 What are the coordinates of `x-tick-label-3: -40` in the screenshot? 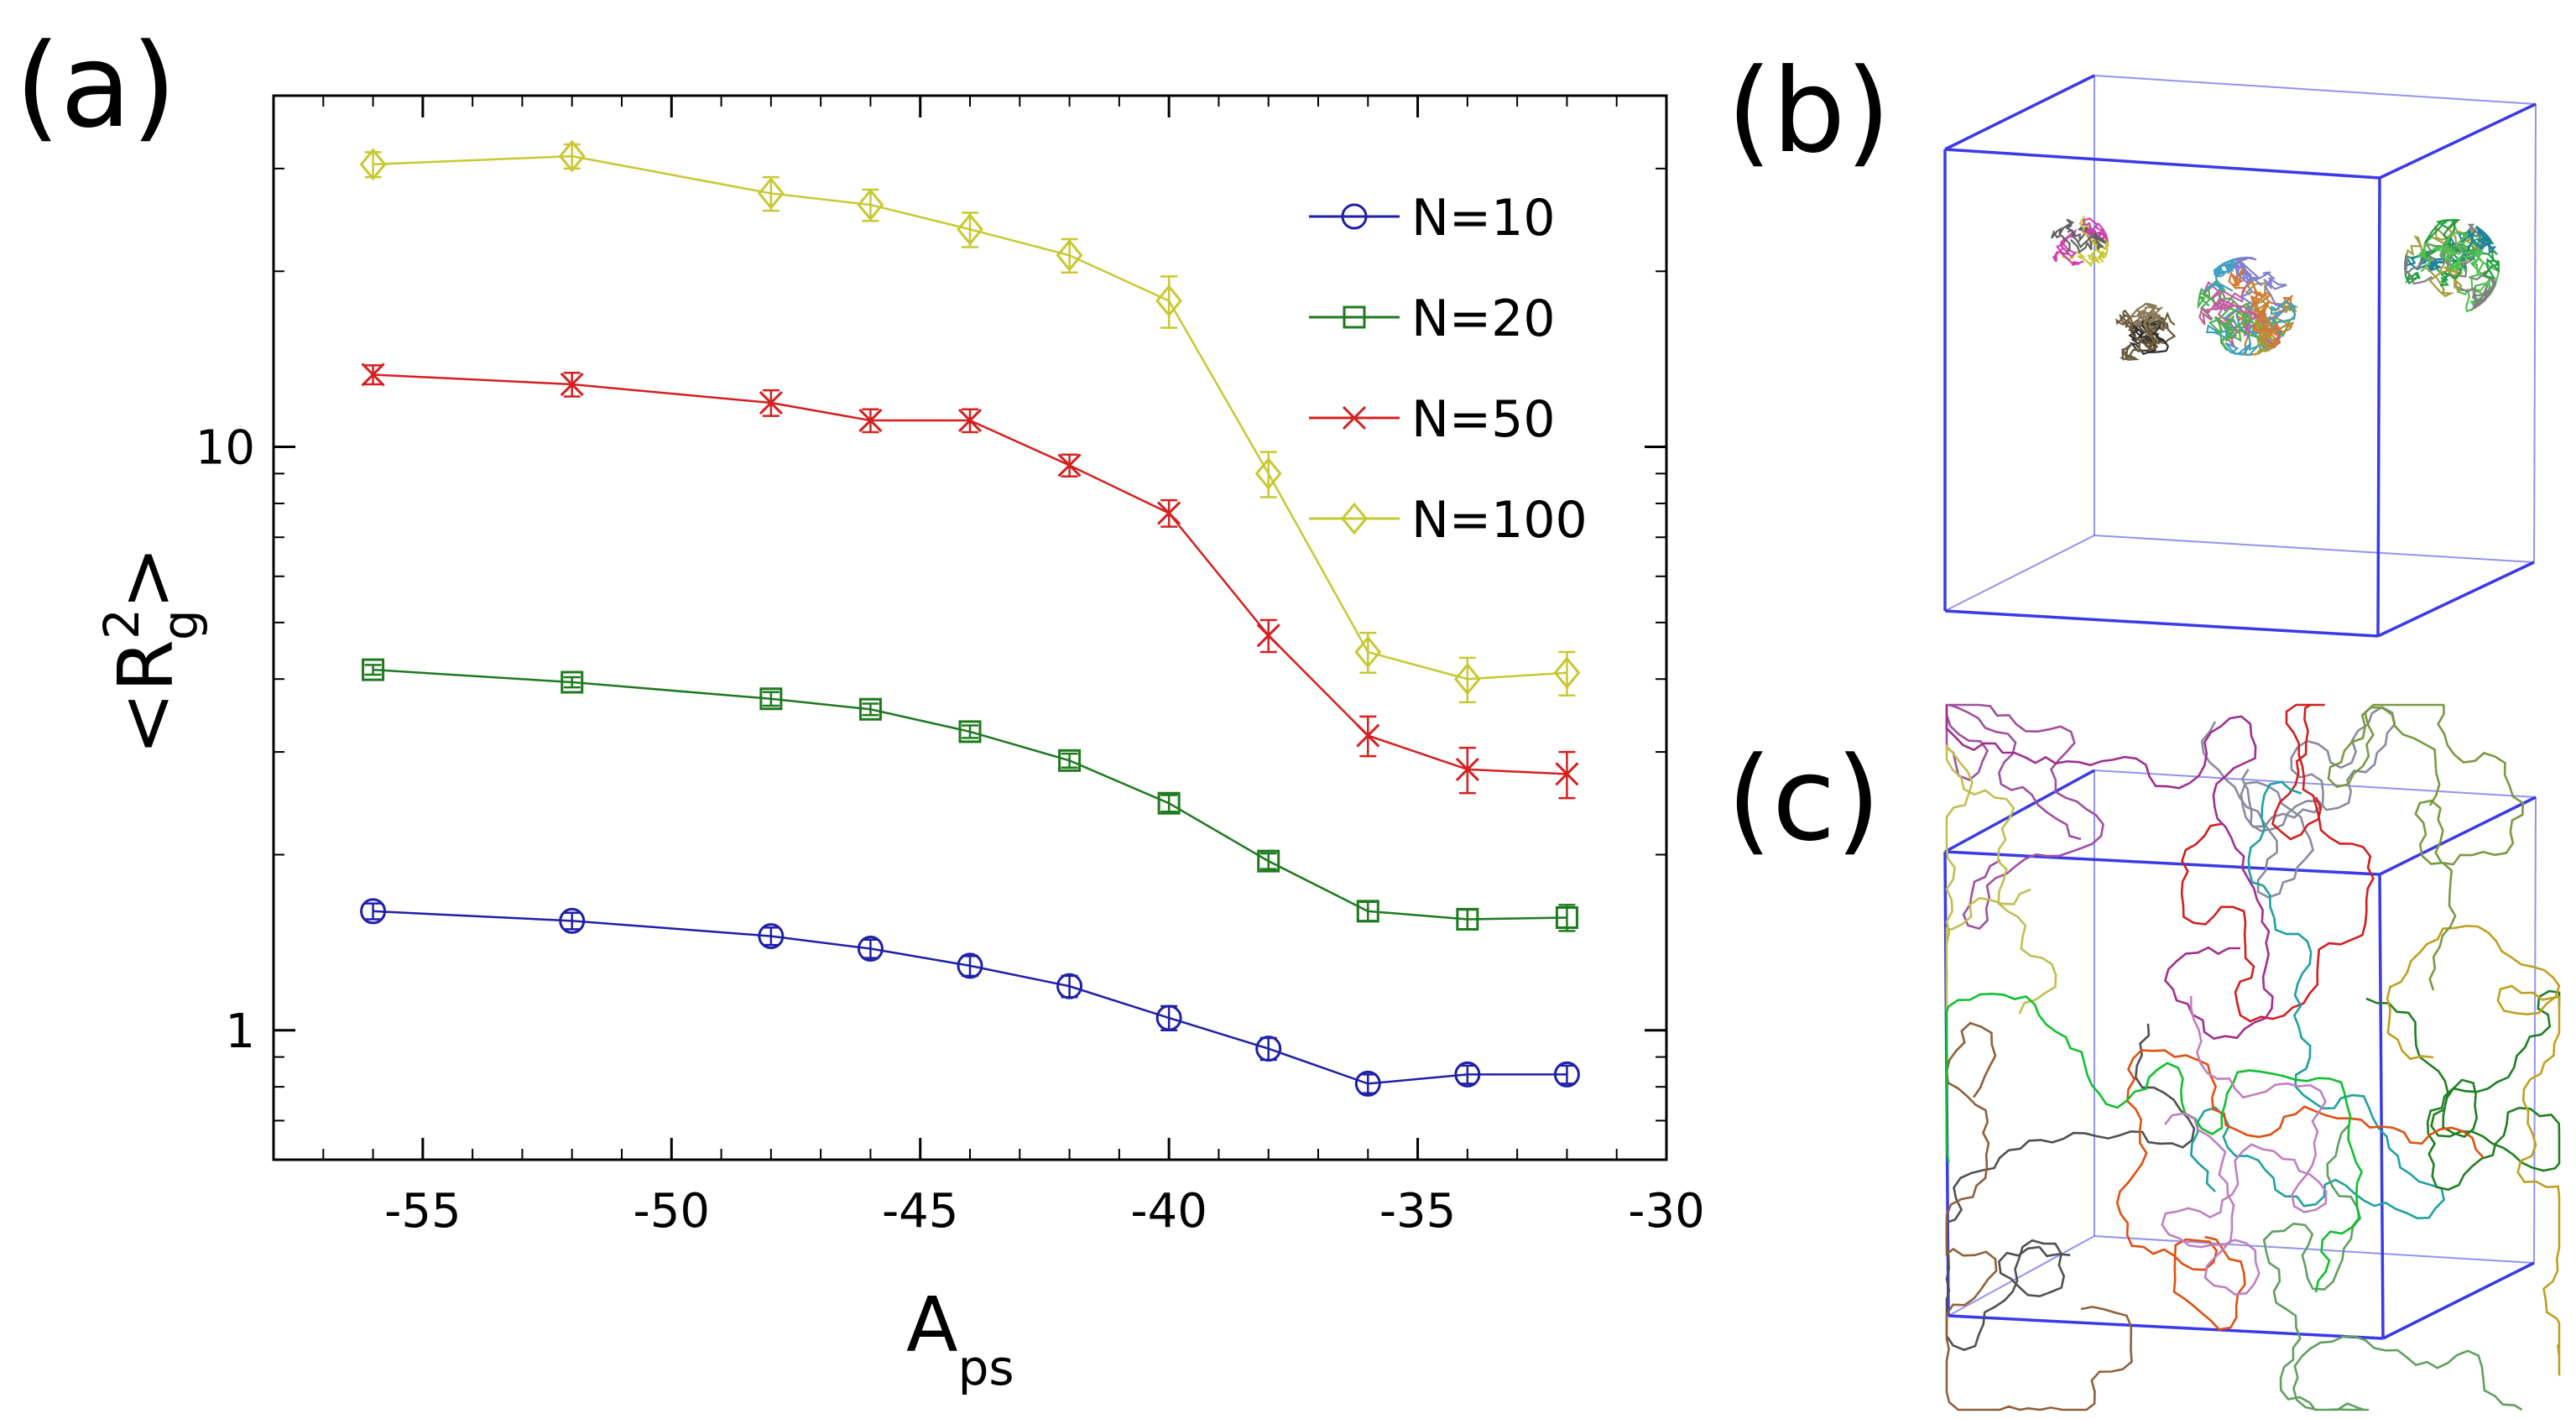 It's located at (1168, 1212).